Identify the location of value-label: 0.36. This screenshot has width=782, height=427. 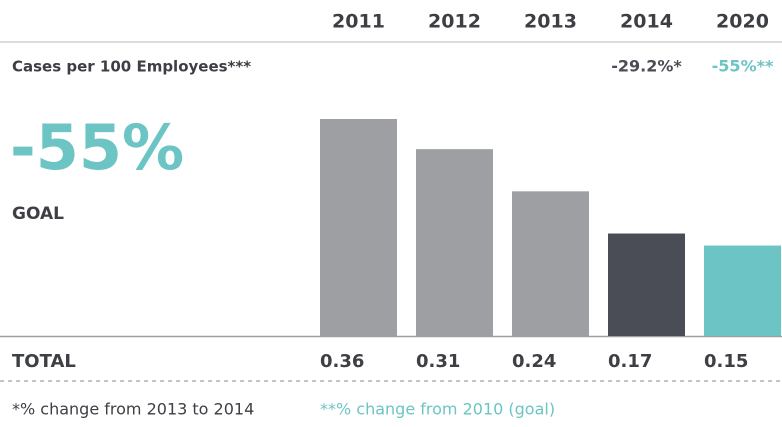
(342, 361).